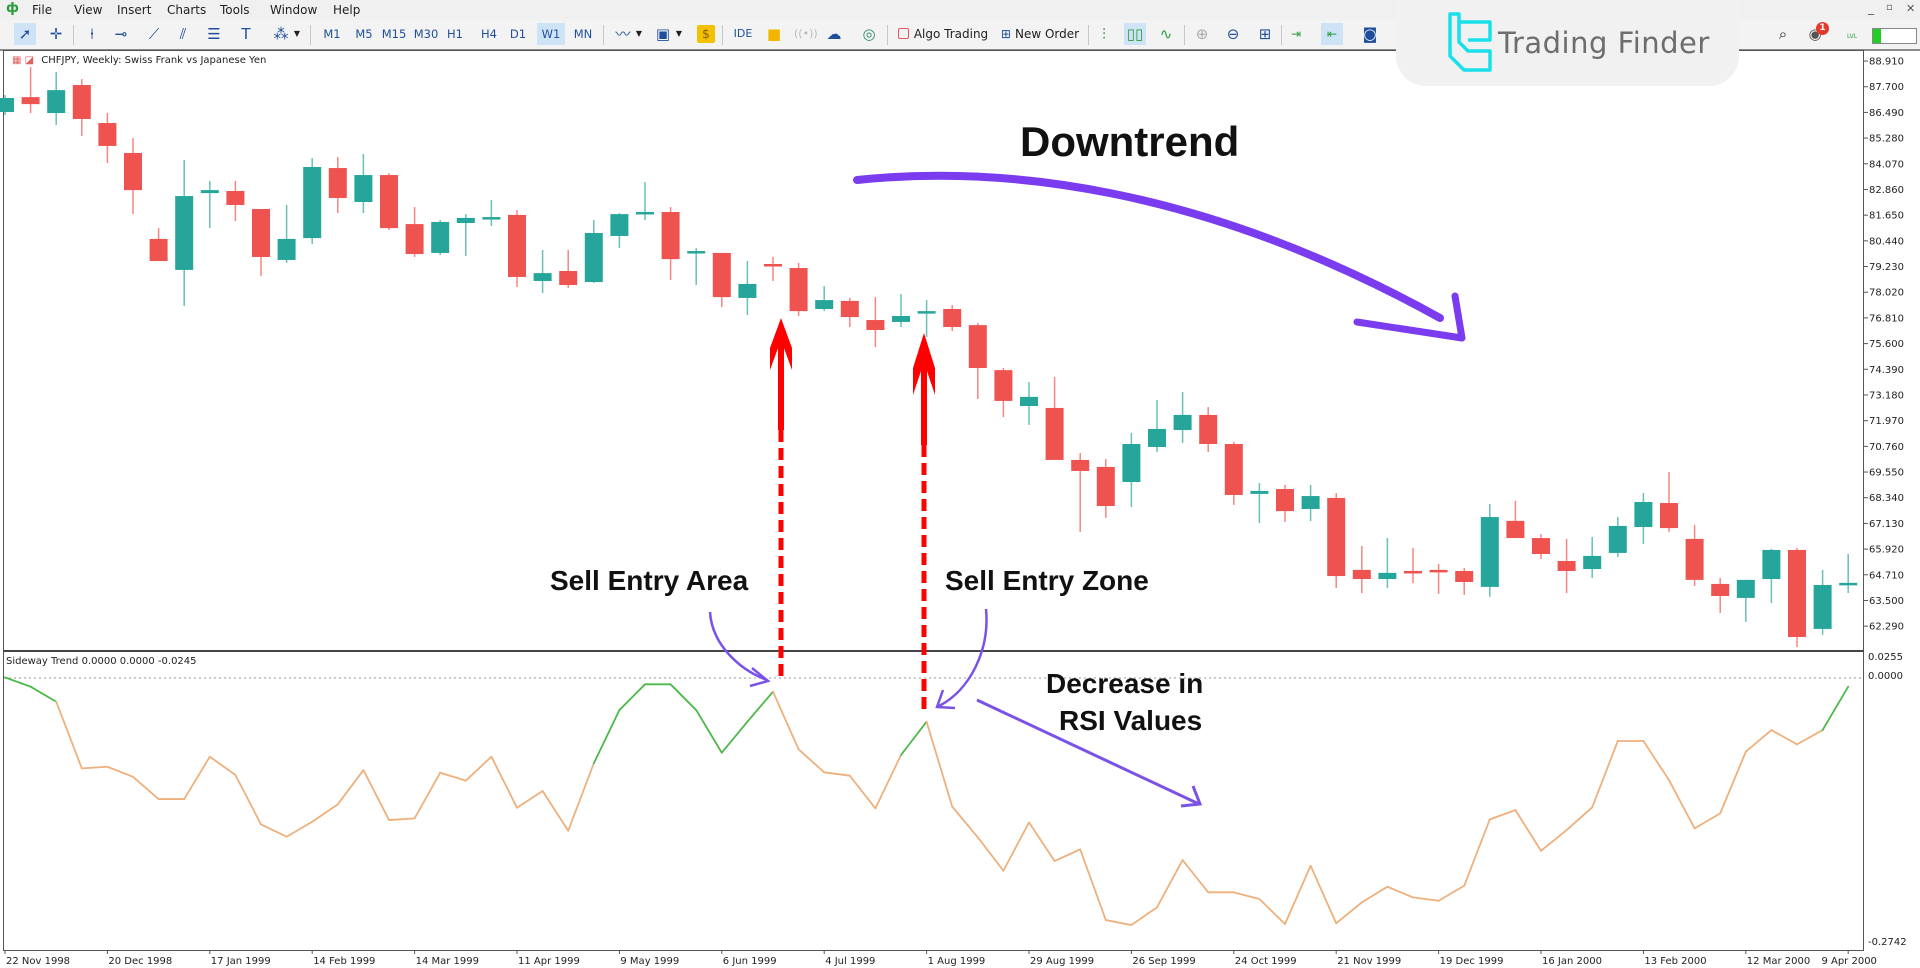  I want to click on signals-icon: ((•)), so click(806, 33).